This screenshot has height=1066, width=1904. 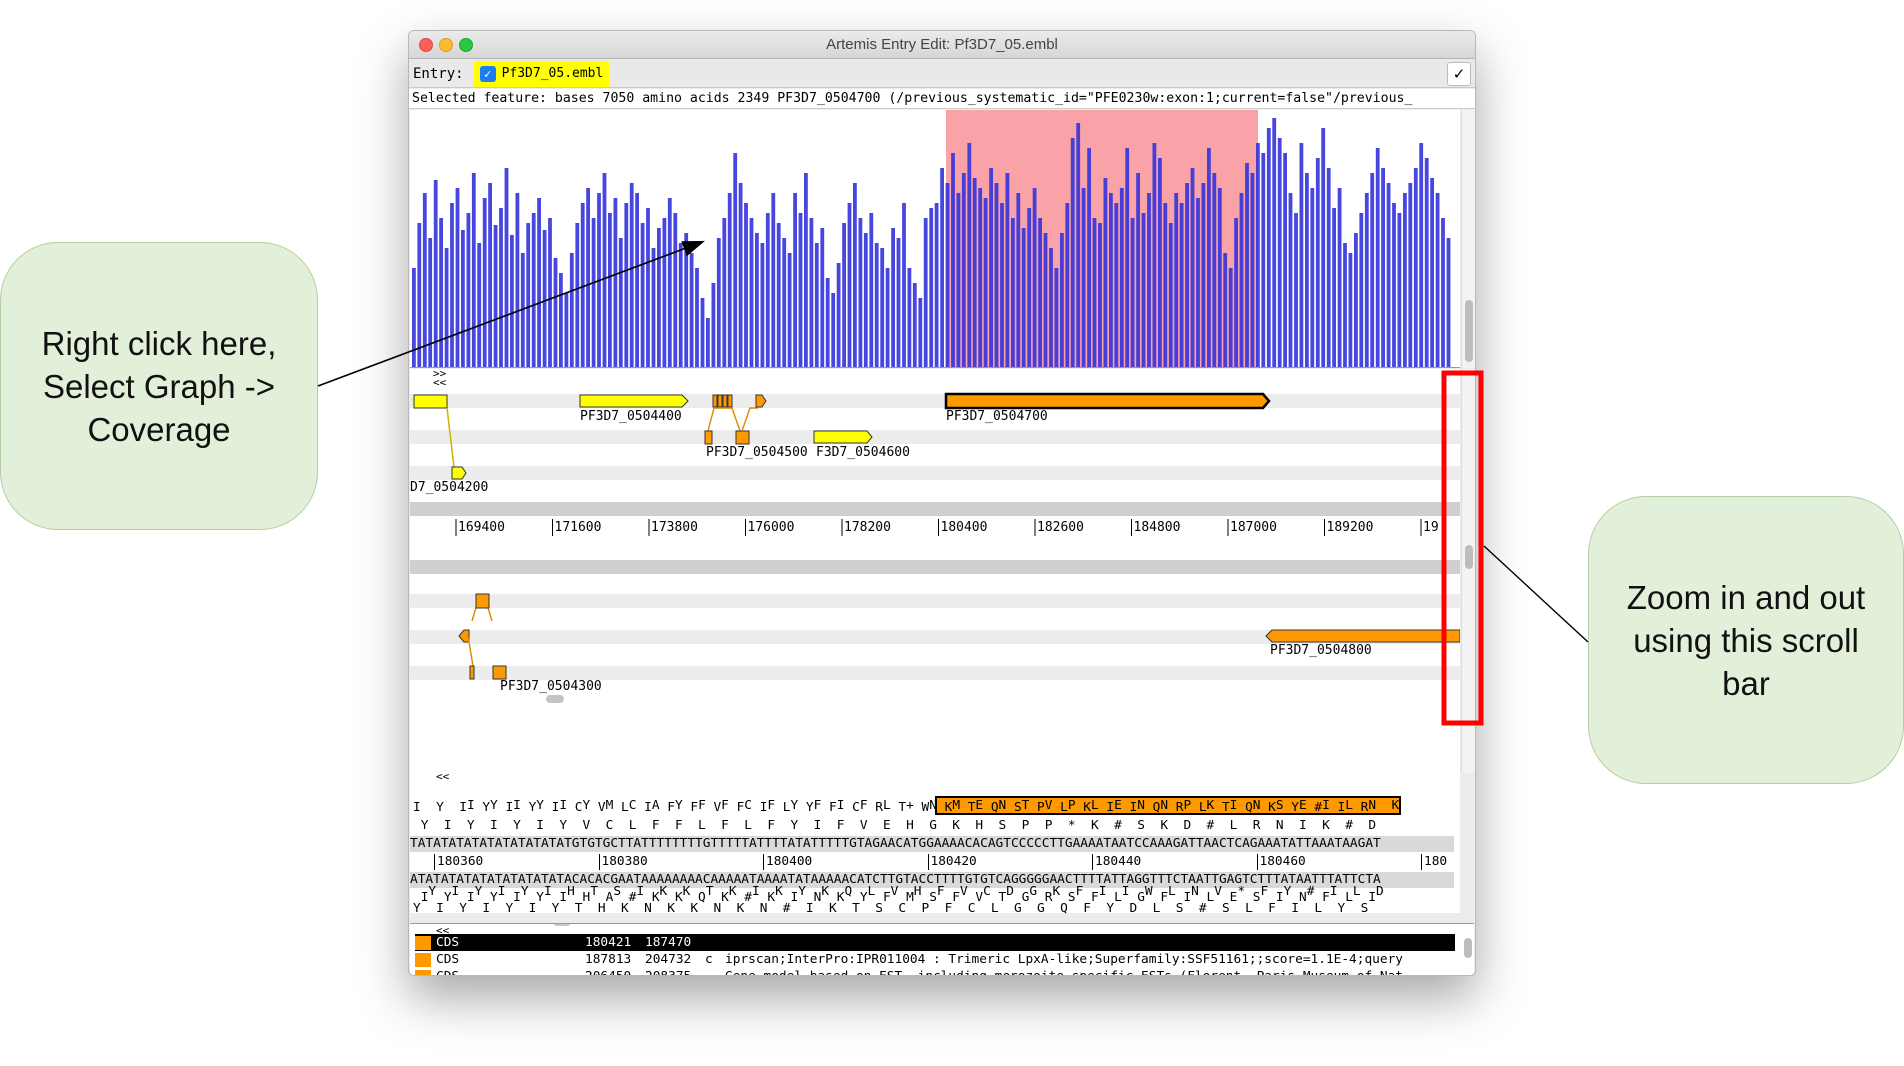 I want to click on pointer-to-scrollbar, so click(x=1536, y=594).